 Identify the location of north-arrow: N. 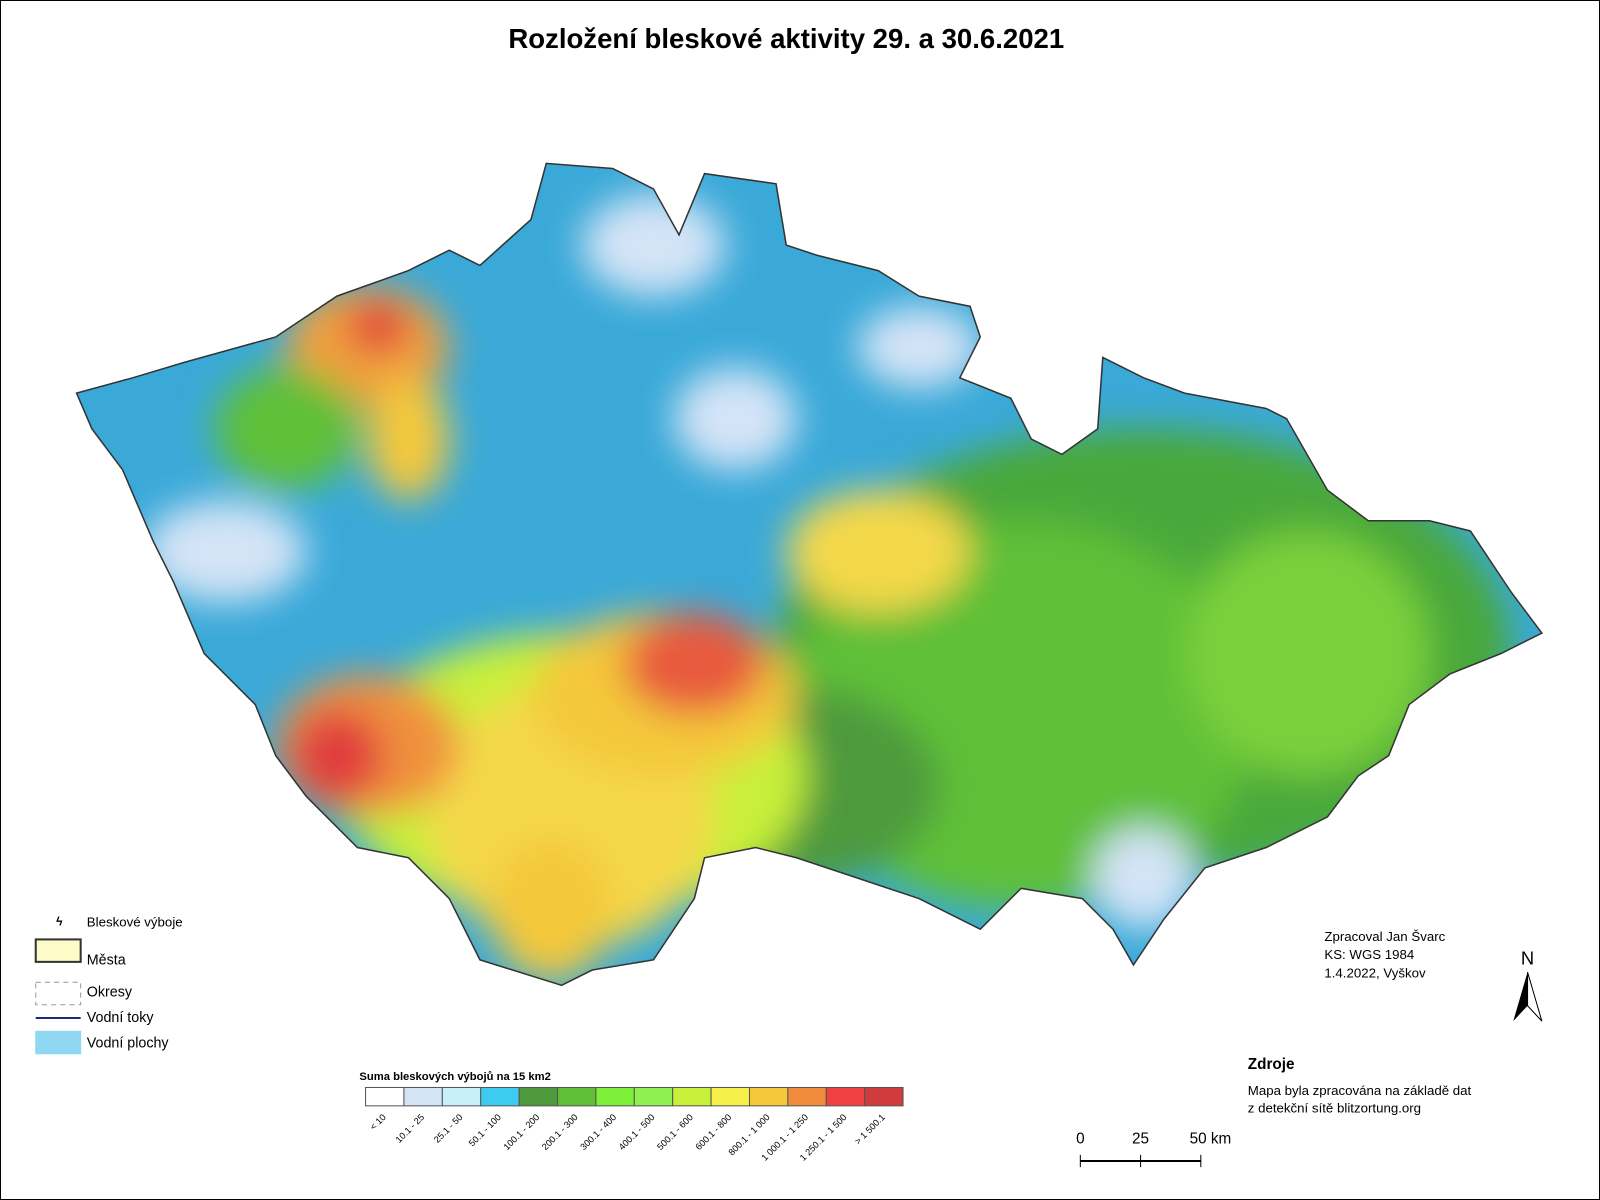
(1528, 985).